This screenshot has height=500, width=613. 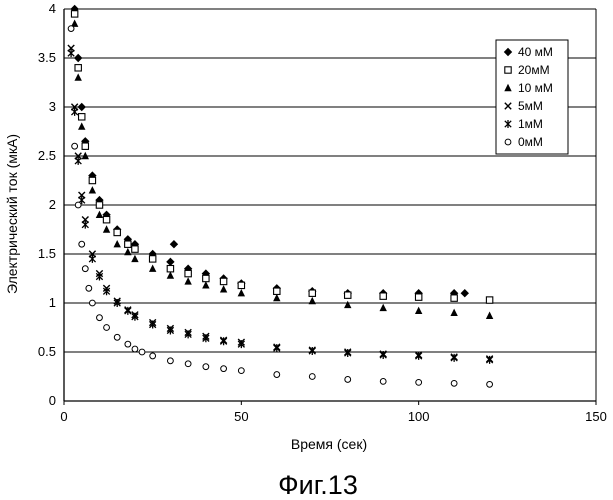 I want to click on legend-label: 1мМ, so click(x=530, y=124).